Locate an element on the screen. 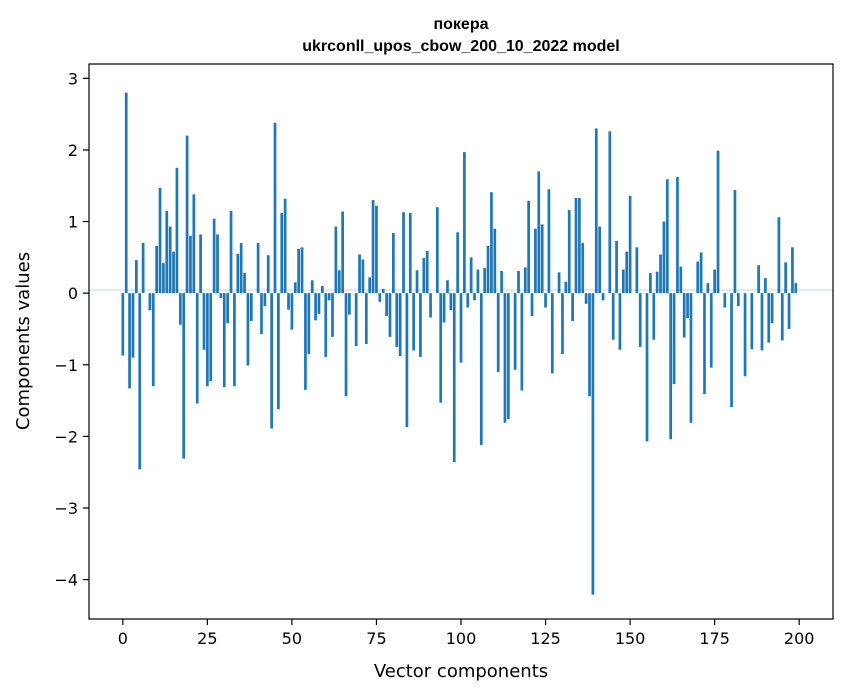 The image size is (847, 696). y-tick-label: −2 is located at coordinates (66, 436).